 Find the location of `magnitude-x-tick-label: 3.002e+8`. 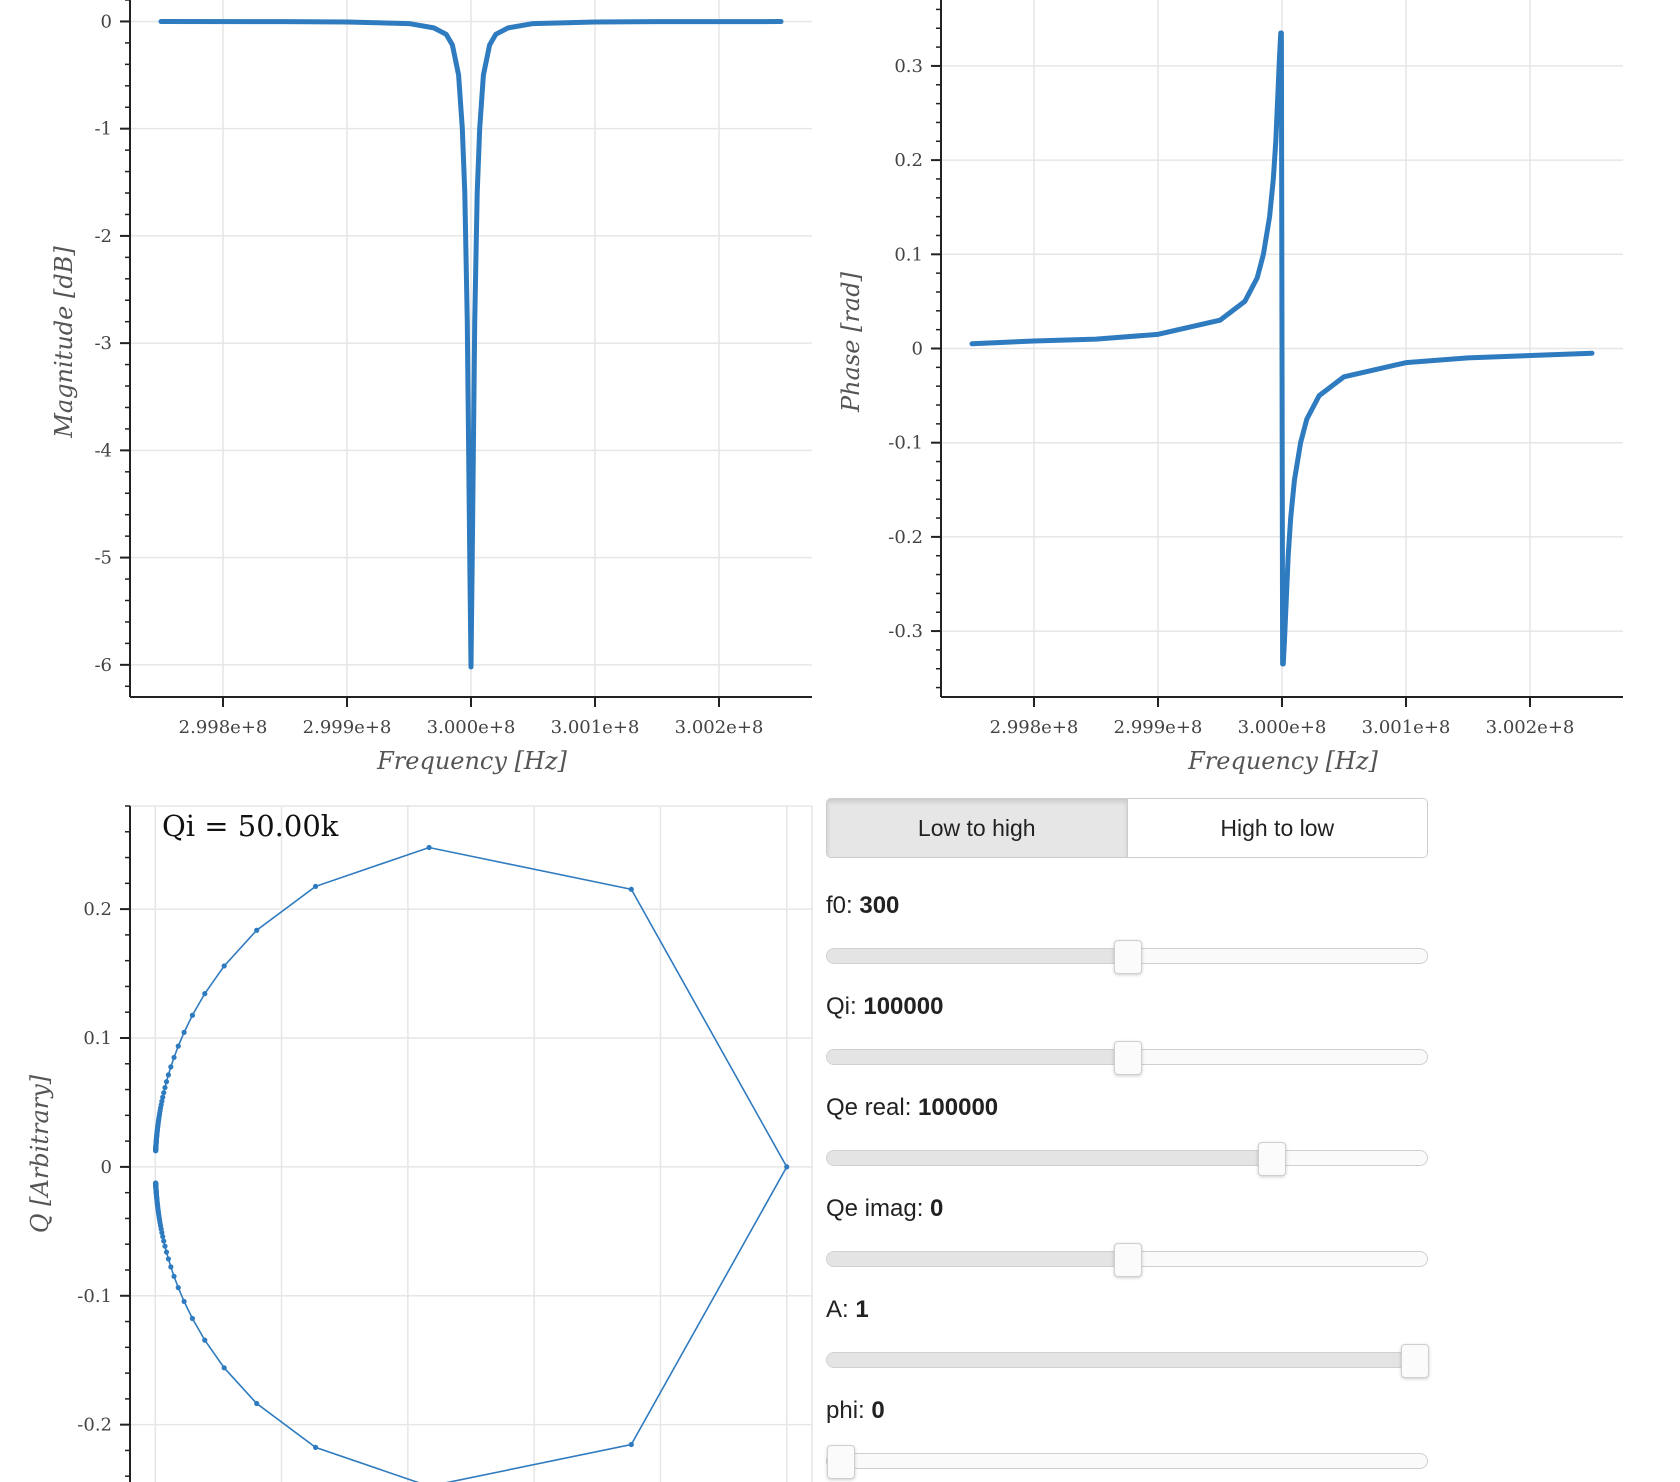

magnitude-x-tick-label: 3.002e+8 is located at coordinates (719, 727).